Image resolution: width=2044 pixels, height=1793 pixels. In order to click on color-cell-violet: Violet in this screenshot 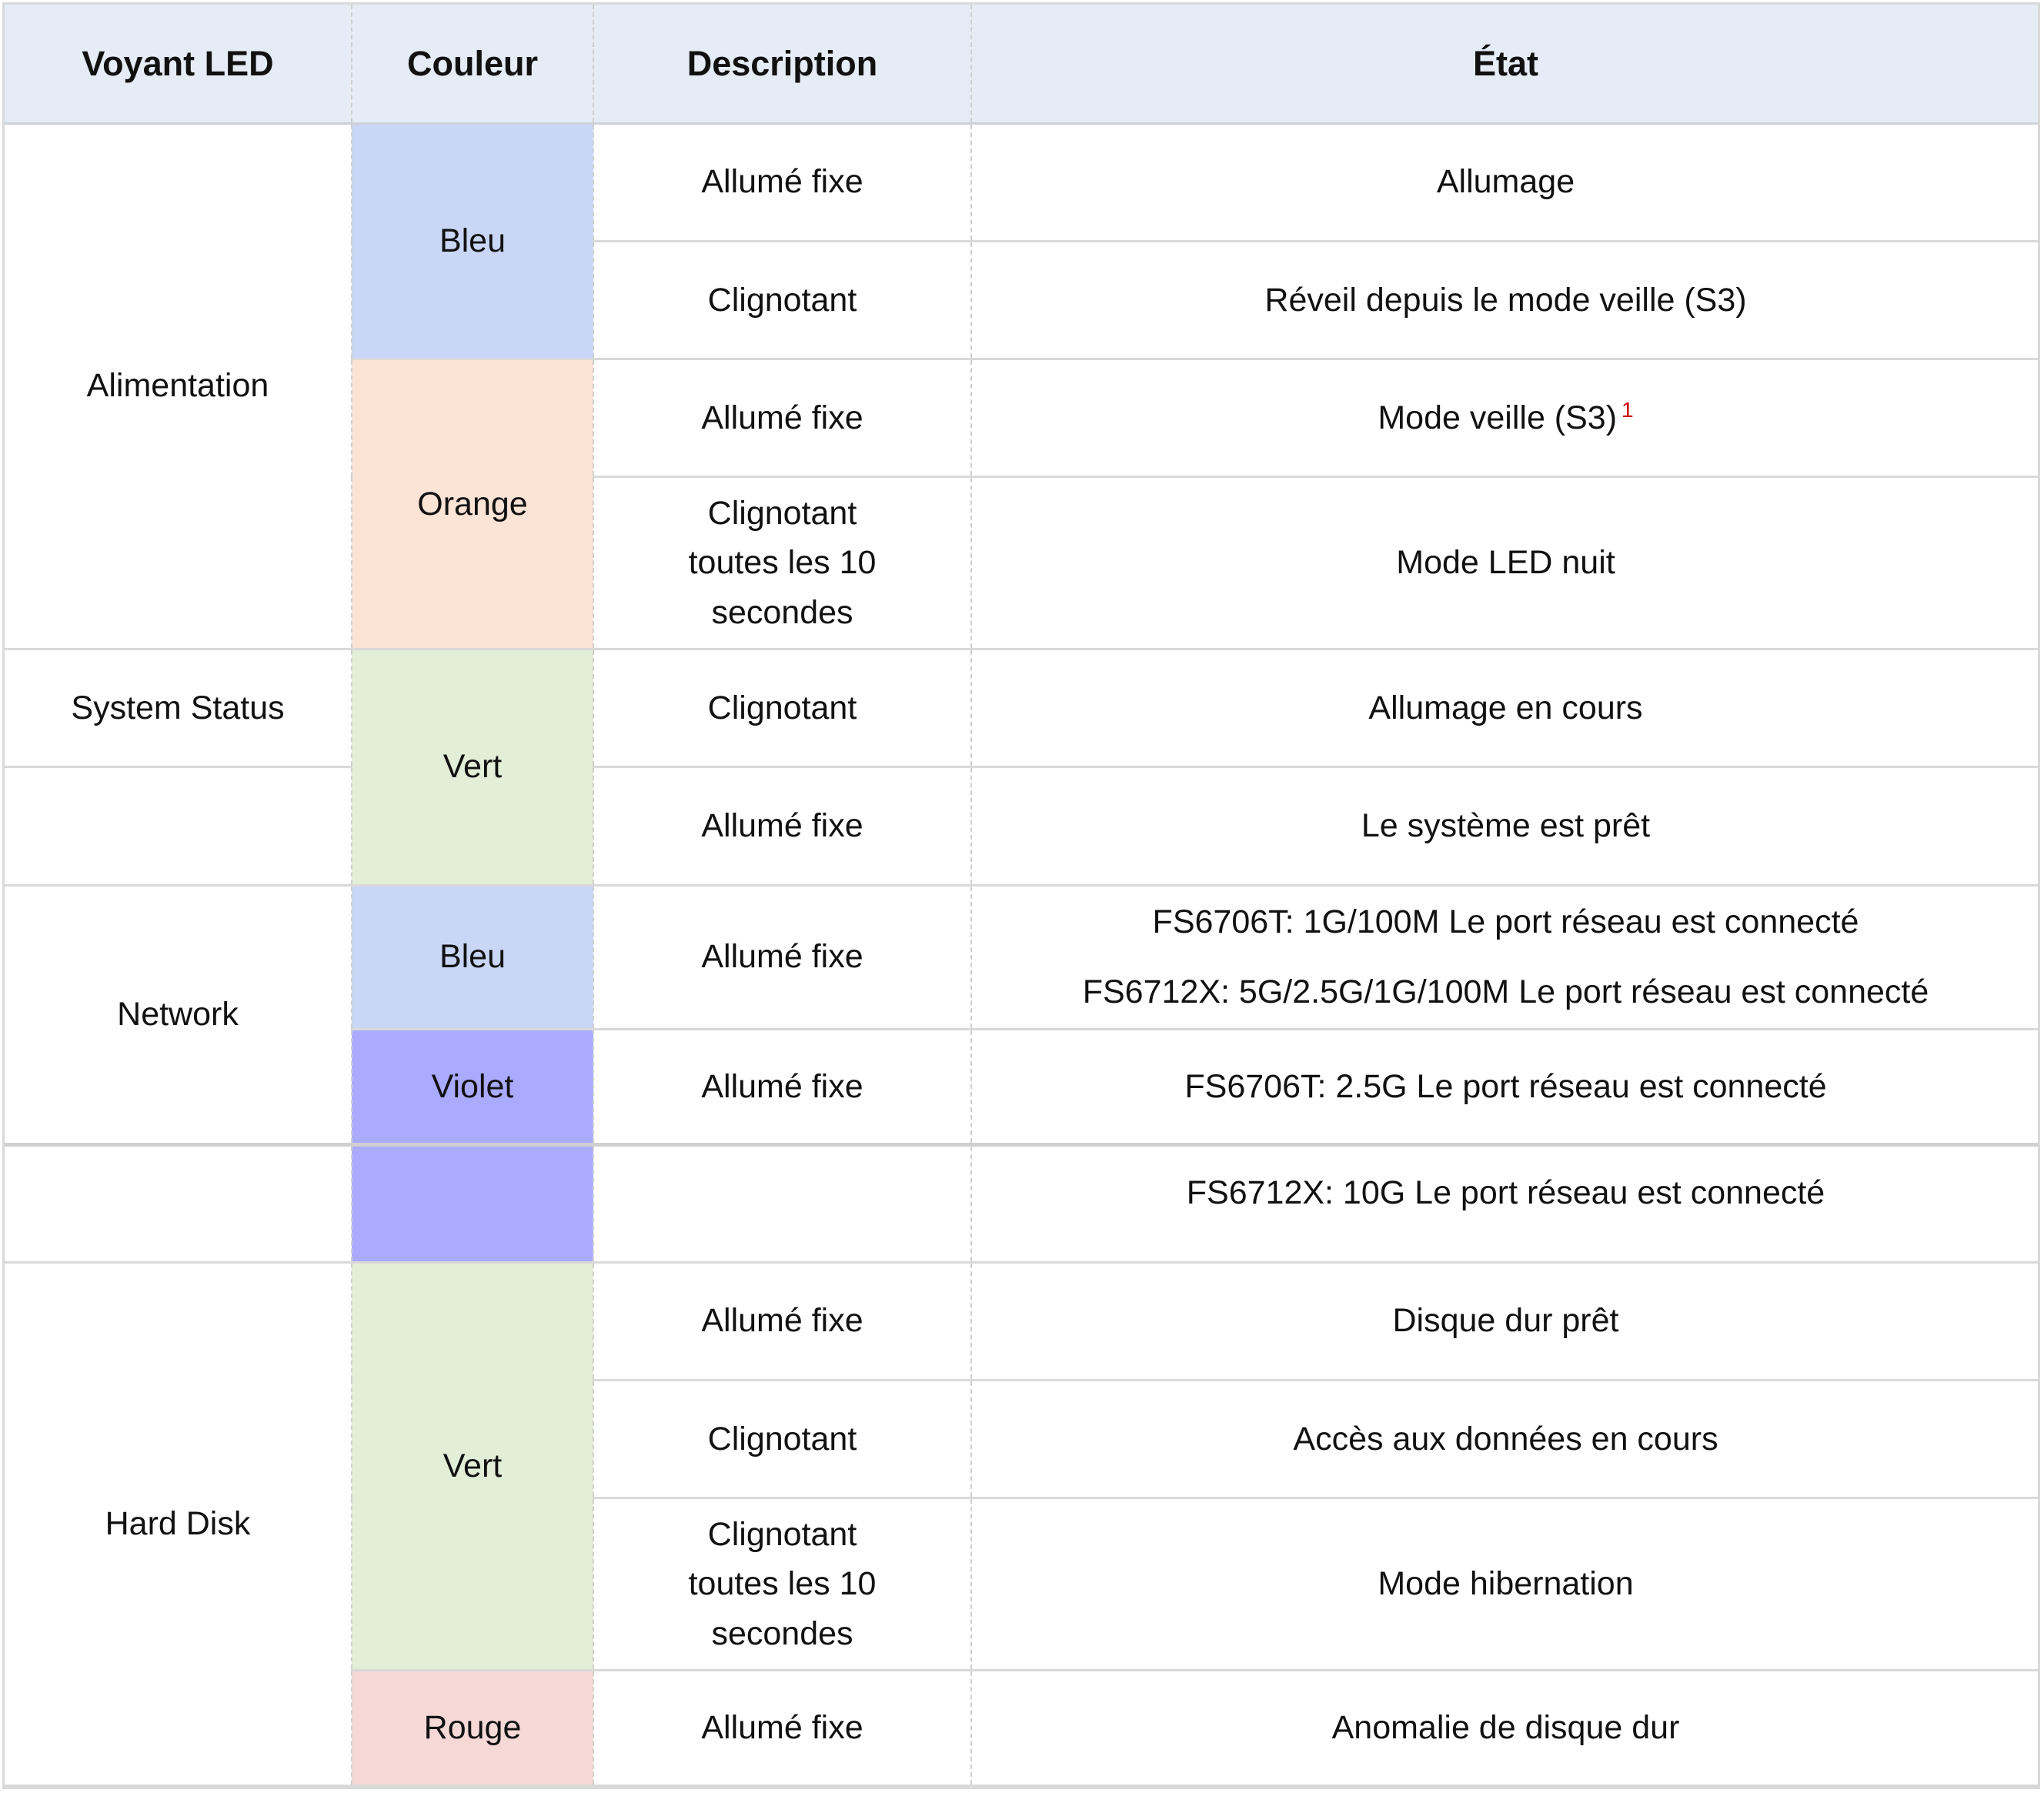, I will do `click(472, 1088)`.